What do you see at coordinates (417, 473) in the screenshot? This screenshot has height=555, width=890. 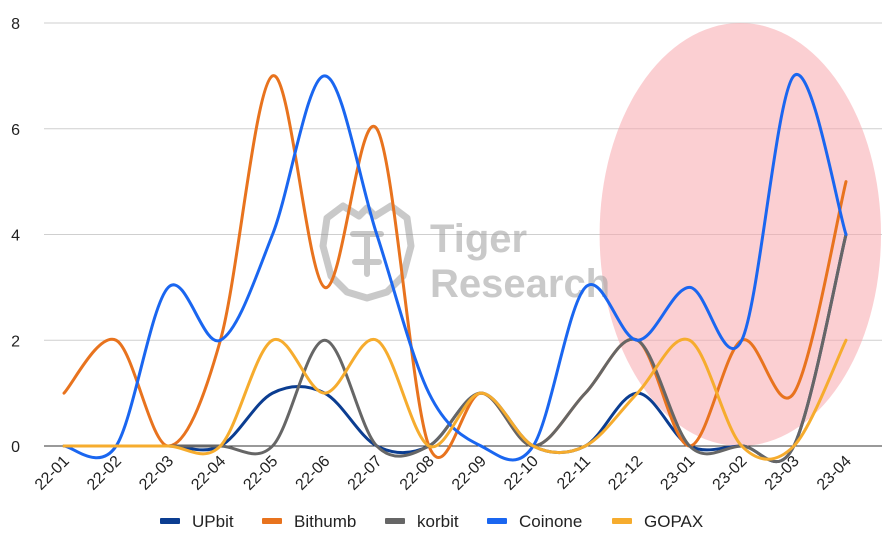 I see `x-tick-label: 22-08` at bounding box center [417, 473].